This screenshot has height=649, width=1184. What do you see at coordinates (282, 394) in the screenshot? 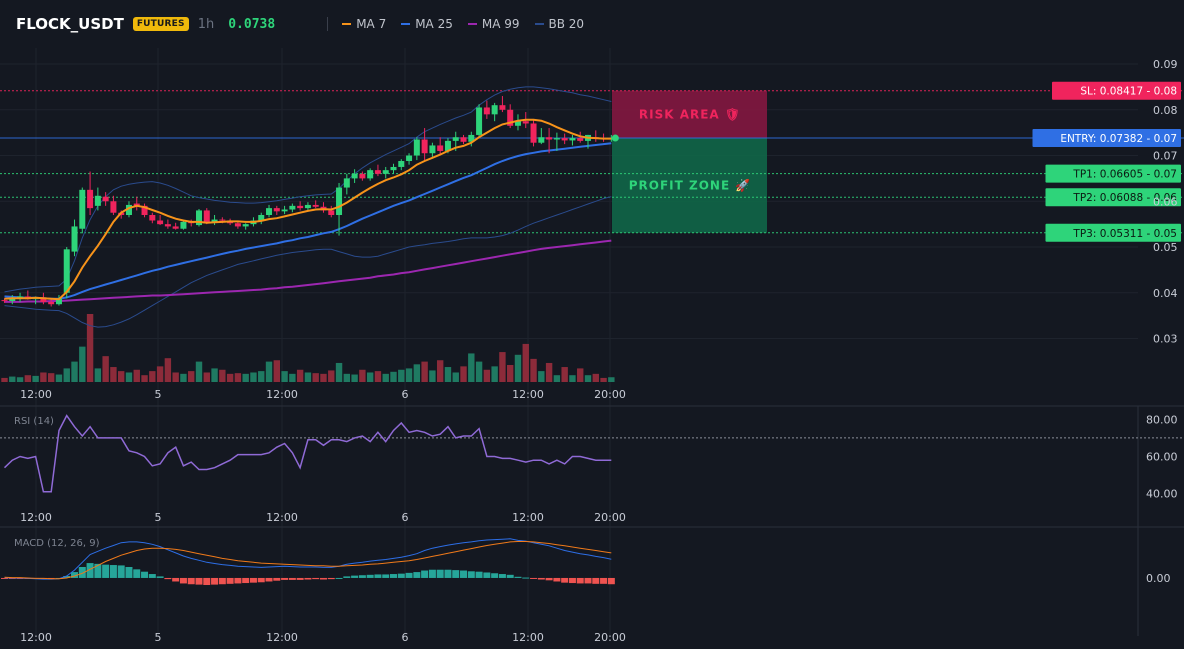
I see `time-tick-main: 12:00` at bounding box center [282, 394].